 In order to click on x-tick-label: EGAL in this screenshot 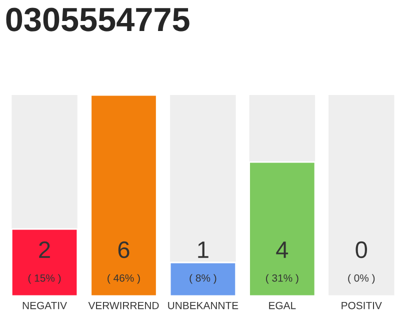, I will do `click(282, 306)`.